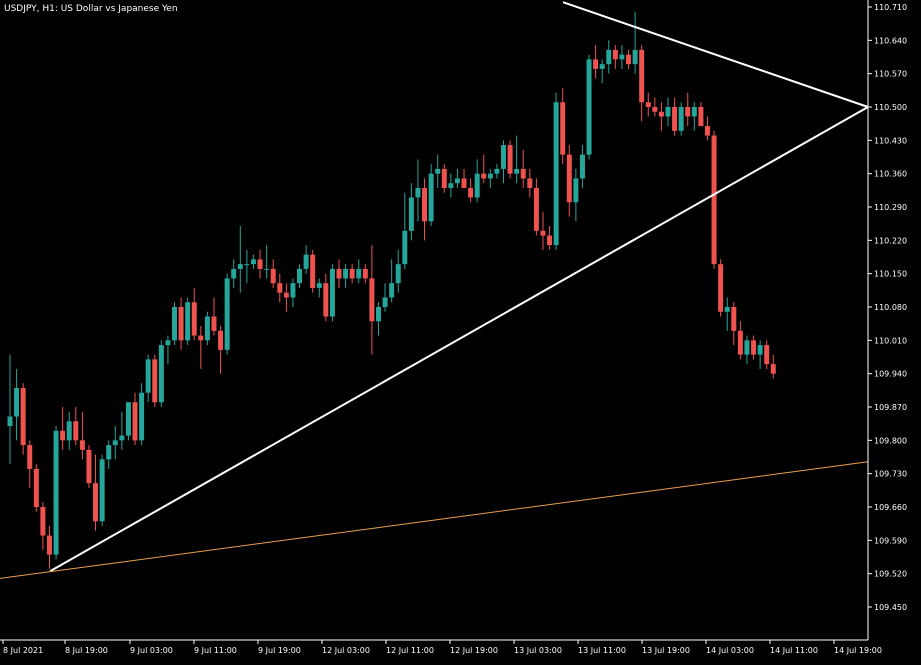 This screenshot has width=921, height=665. Describe the element at coordinates (890, 407) in the screenshot. I see `price-tick-label: 109.870` at that location.